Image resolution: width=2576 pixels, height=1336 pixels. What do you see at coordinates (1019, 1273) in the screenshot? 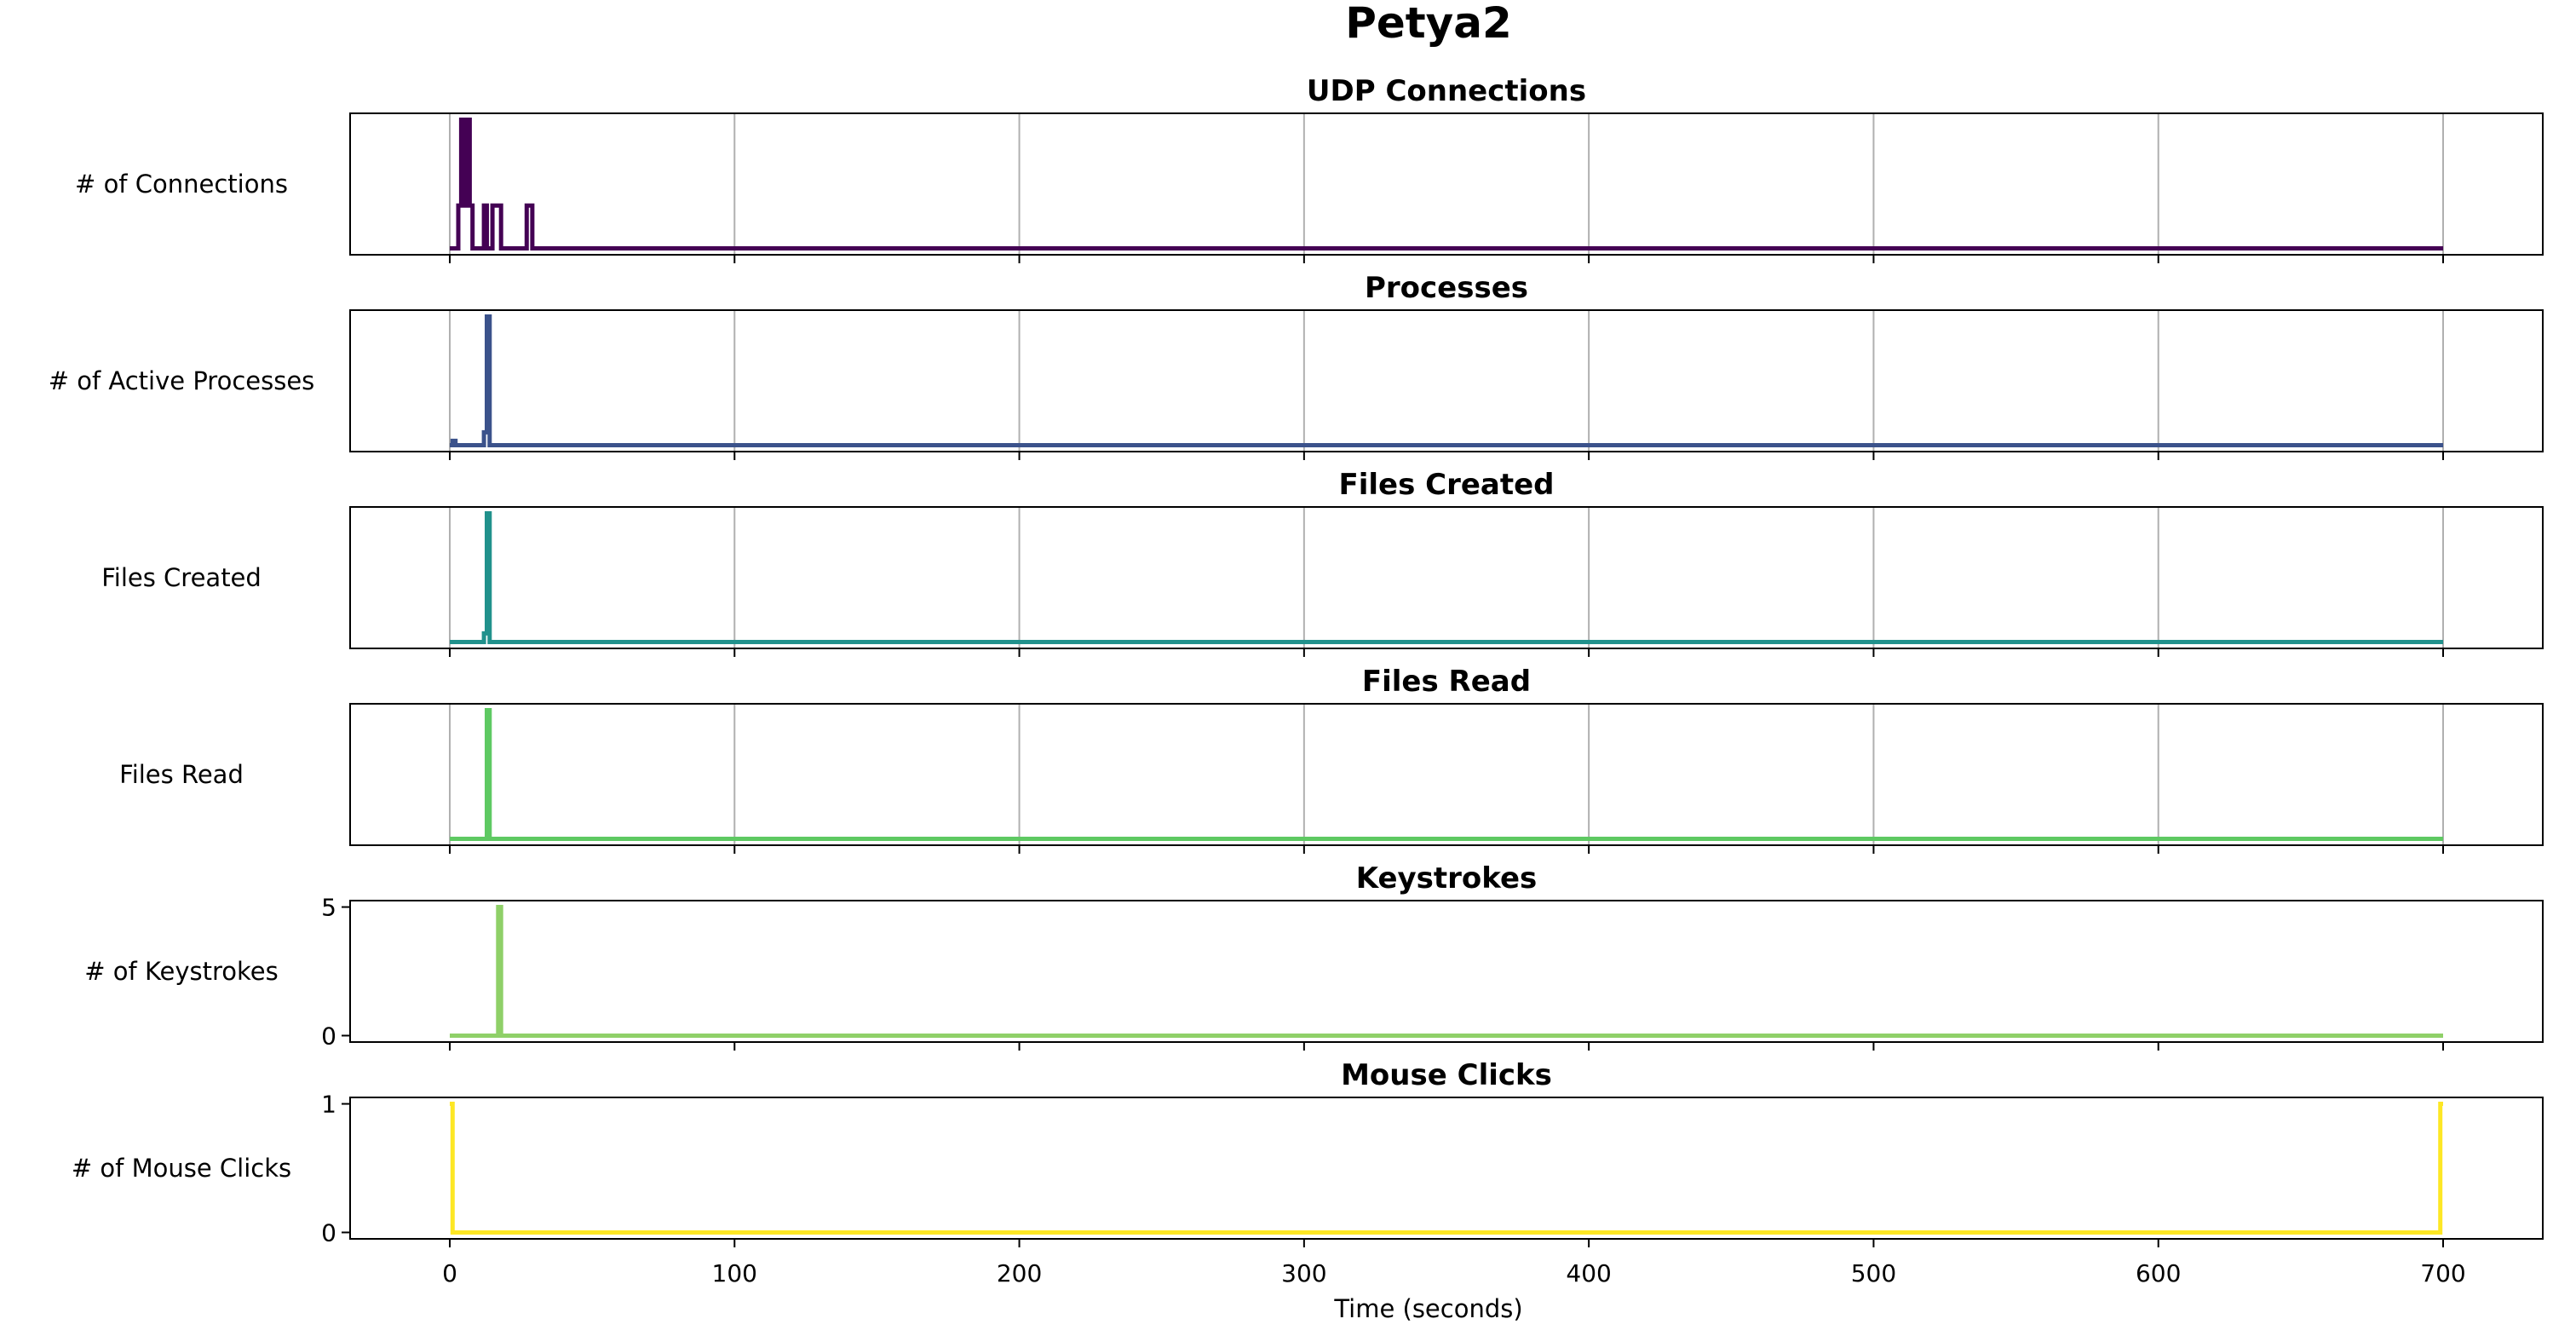
I see `x-tick-label: 200` at bounding box center [1019, 1273].